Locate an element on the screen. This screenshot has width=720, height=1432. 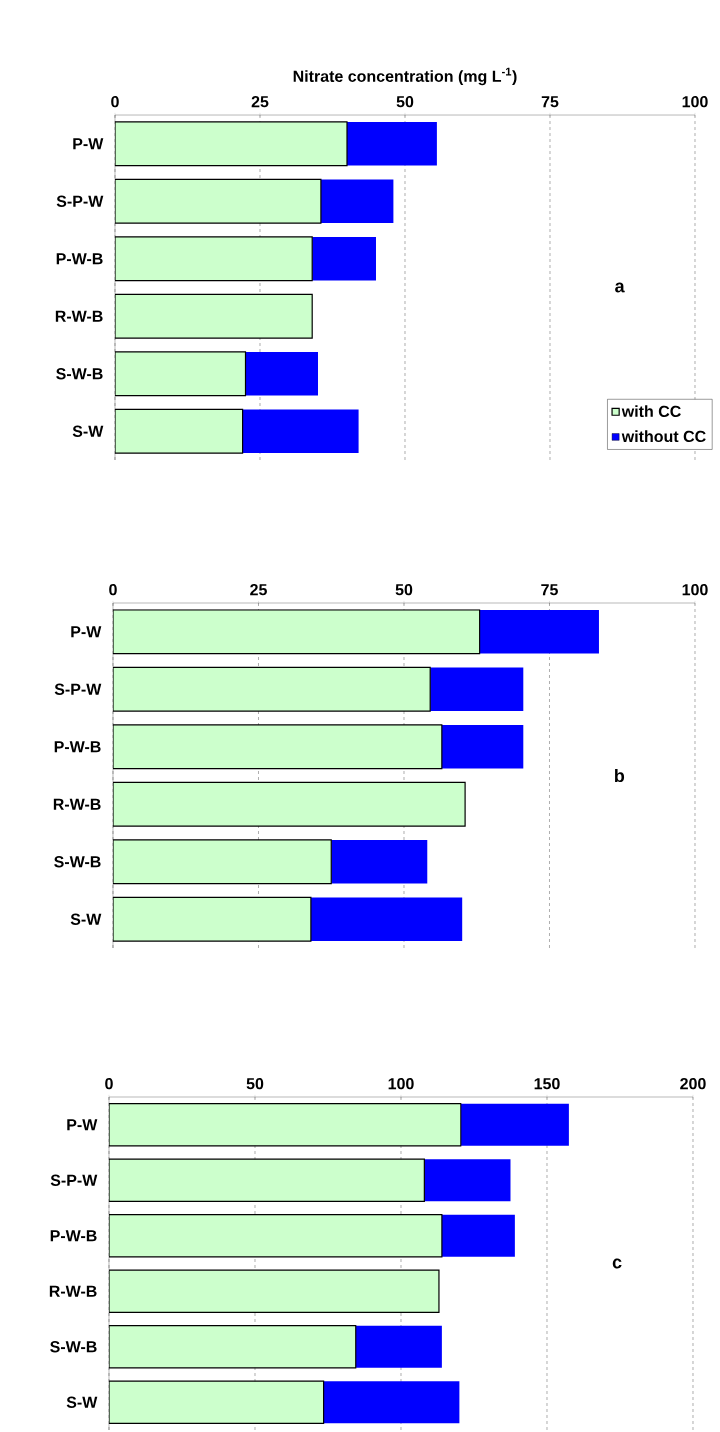
legend-label: with CC is located at coordinates (651, 411).